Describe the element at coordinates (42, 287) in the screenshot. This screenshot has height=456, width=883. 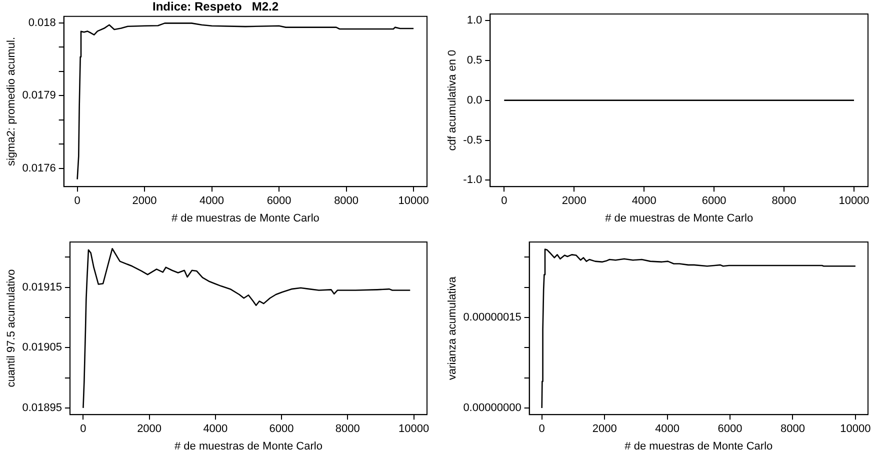
I see `y-tick-label: 0.01915` at that location.